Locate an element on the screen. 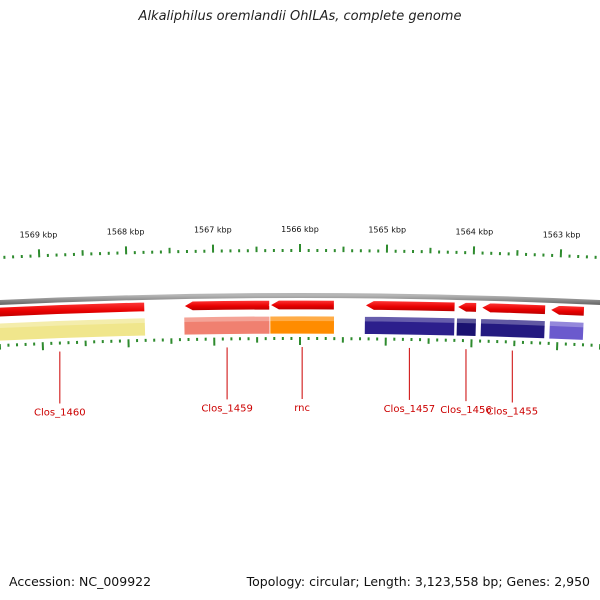  ruler-label: 1567 kbp is located at coordinates (213, 230).